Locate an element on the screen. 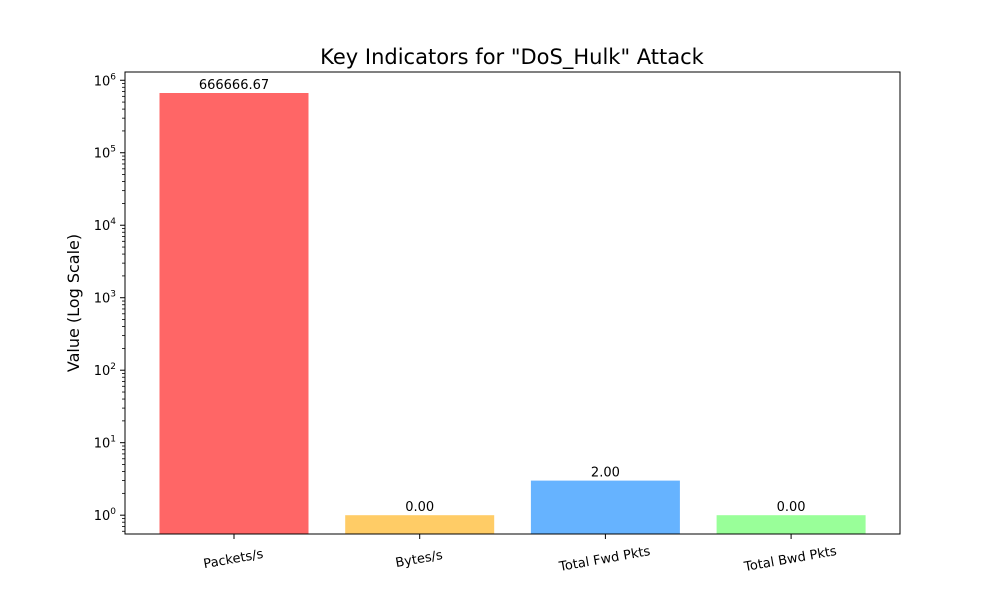  chart-title: Key Indicators for "DoS_Hulk" Attack is located at coordinates (512, 57).